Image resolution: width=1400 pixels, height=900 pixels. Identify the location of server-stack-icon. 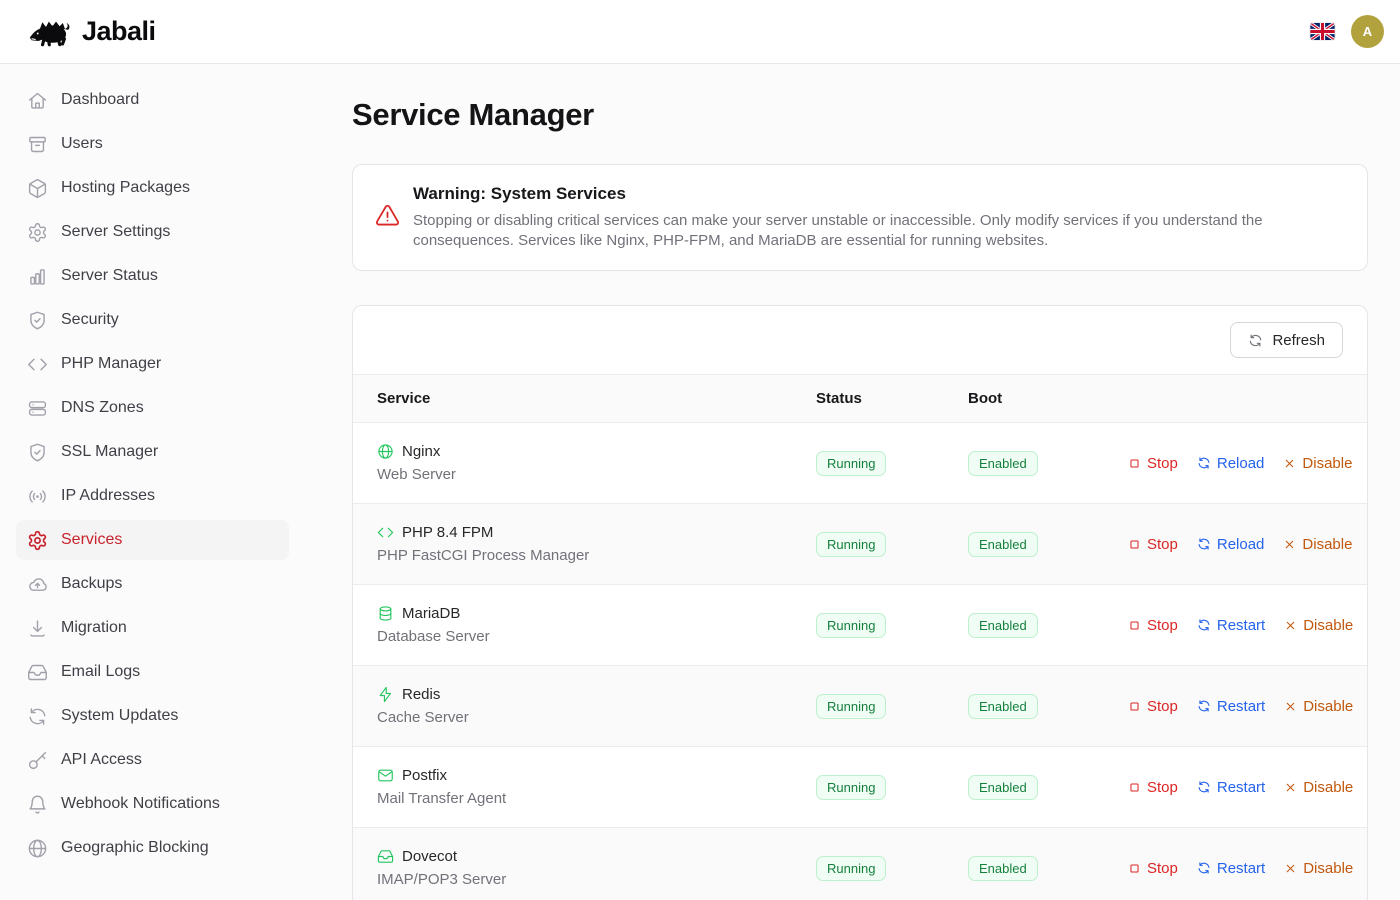
(37, 408).